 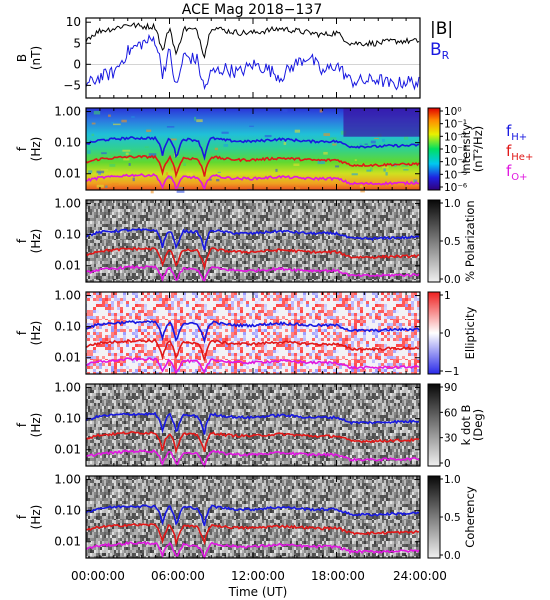 I want to click on x-tick-label: 00:00:00, so click(x=98, y=576).